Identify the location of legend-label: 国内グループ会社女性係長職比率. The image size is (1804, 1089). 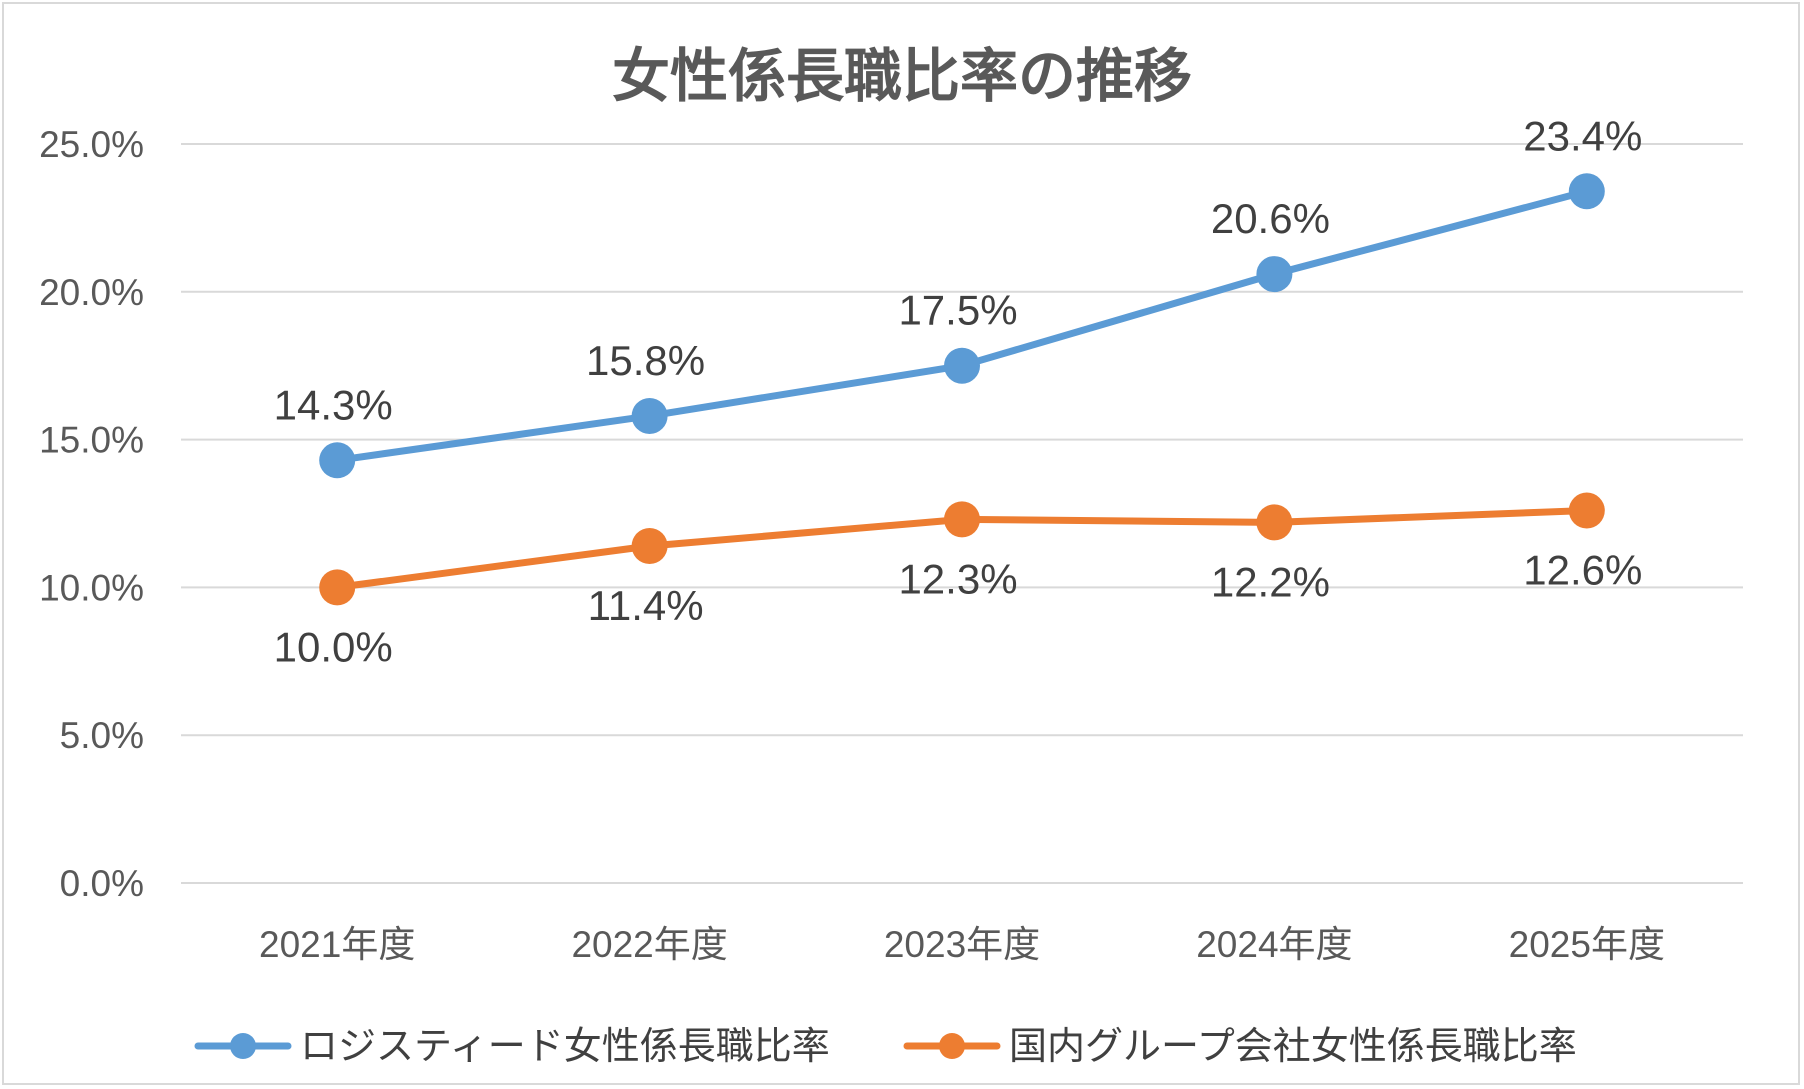
(1293, 1047).